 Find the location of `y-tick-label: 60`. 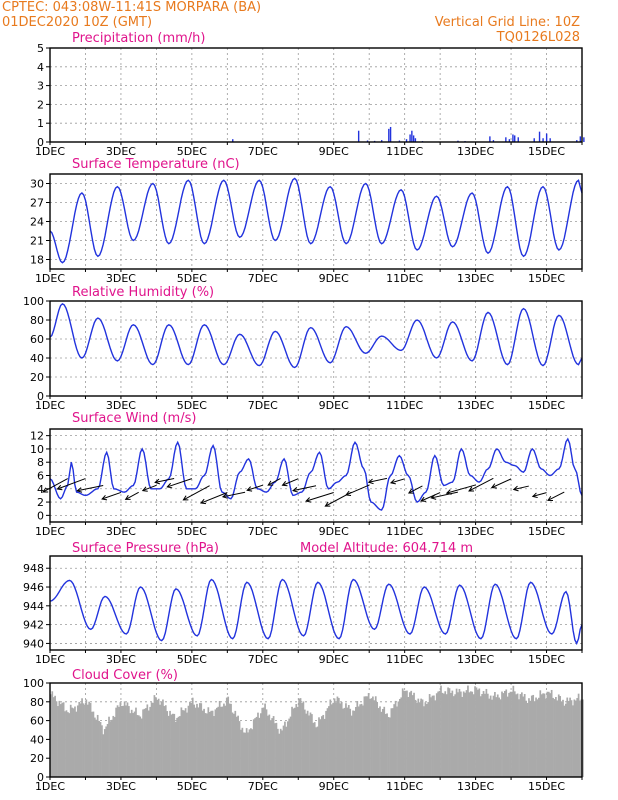

y-tick-label: 60 is located at coordinates (37, 721).